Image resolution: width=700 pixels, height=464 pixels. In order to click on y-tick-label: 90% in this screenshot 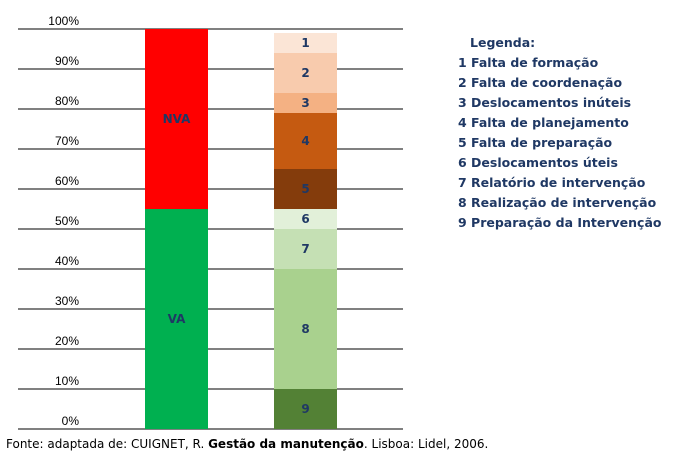, I will do `click(67, 61)`.